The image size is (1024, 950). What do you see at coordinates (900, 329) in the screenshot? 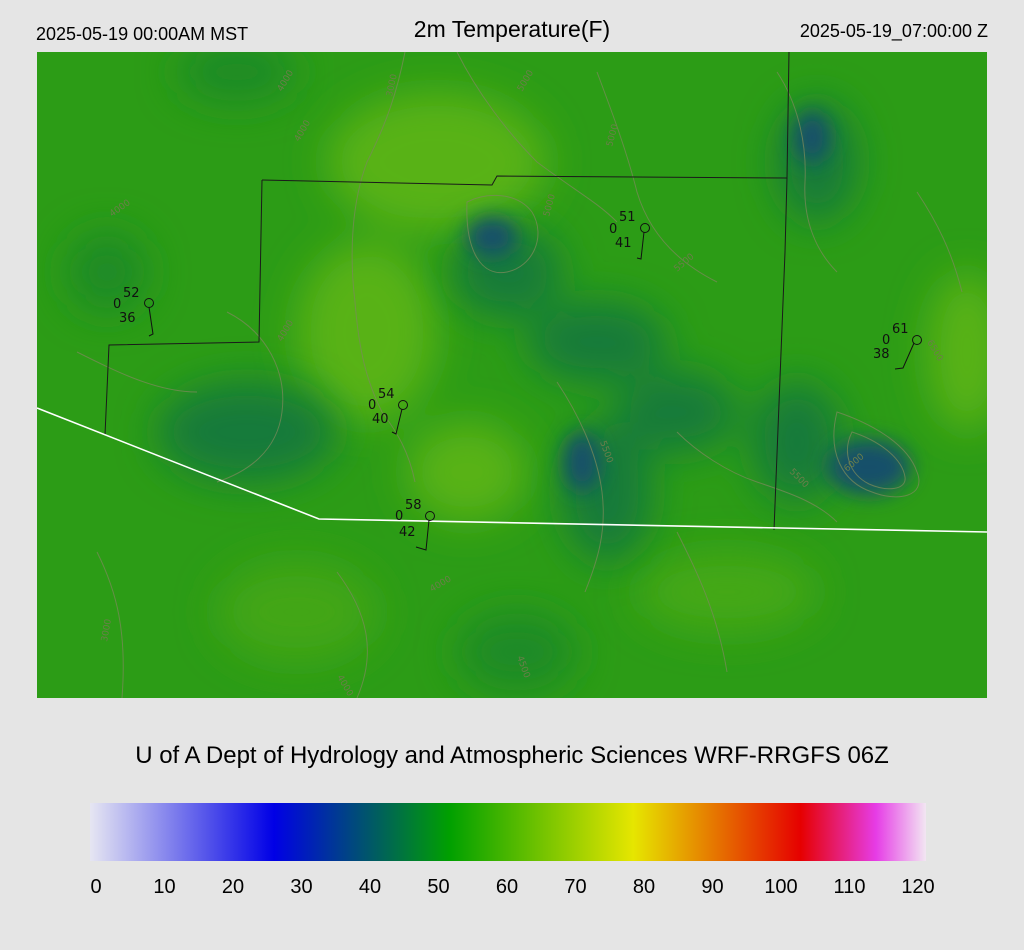
I see `station-temp: 61` at bounding box center [900, 329].